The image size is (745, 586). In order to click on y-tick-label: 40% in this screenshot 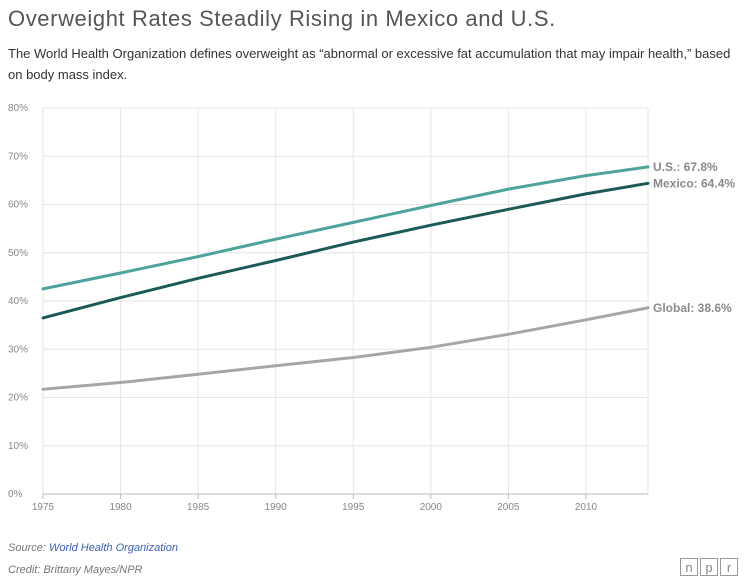, I will do `click(18, 301)`.